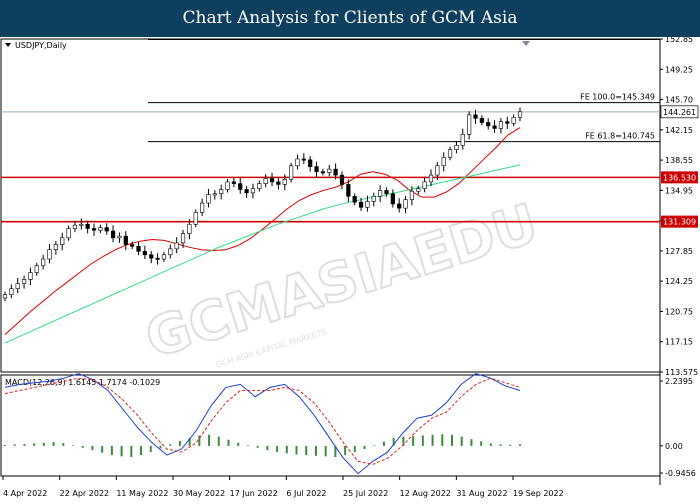 The height and width of the screenshot is (504, 700). What do you see at coordinates (679, 381) in the screenshot?
I see `macd-tick-label: 2.2395` at bounding box center [679, 381].